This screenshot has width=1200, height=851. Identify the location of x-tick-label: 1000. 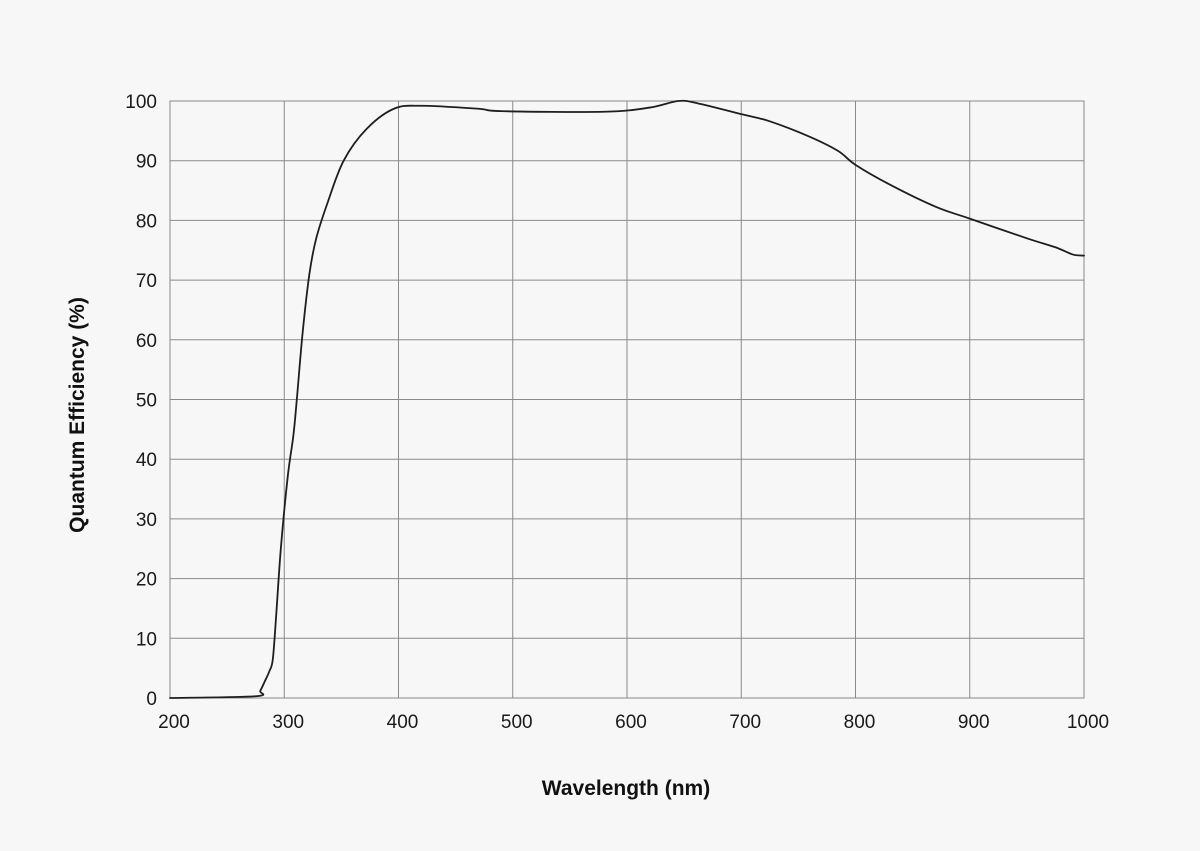
(1088, 722).